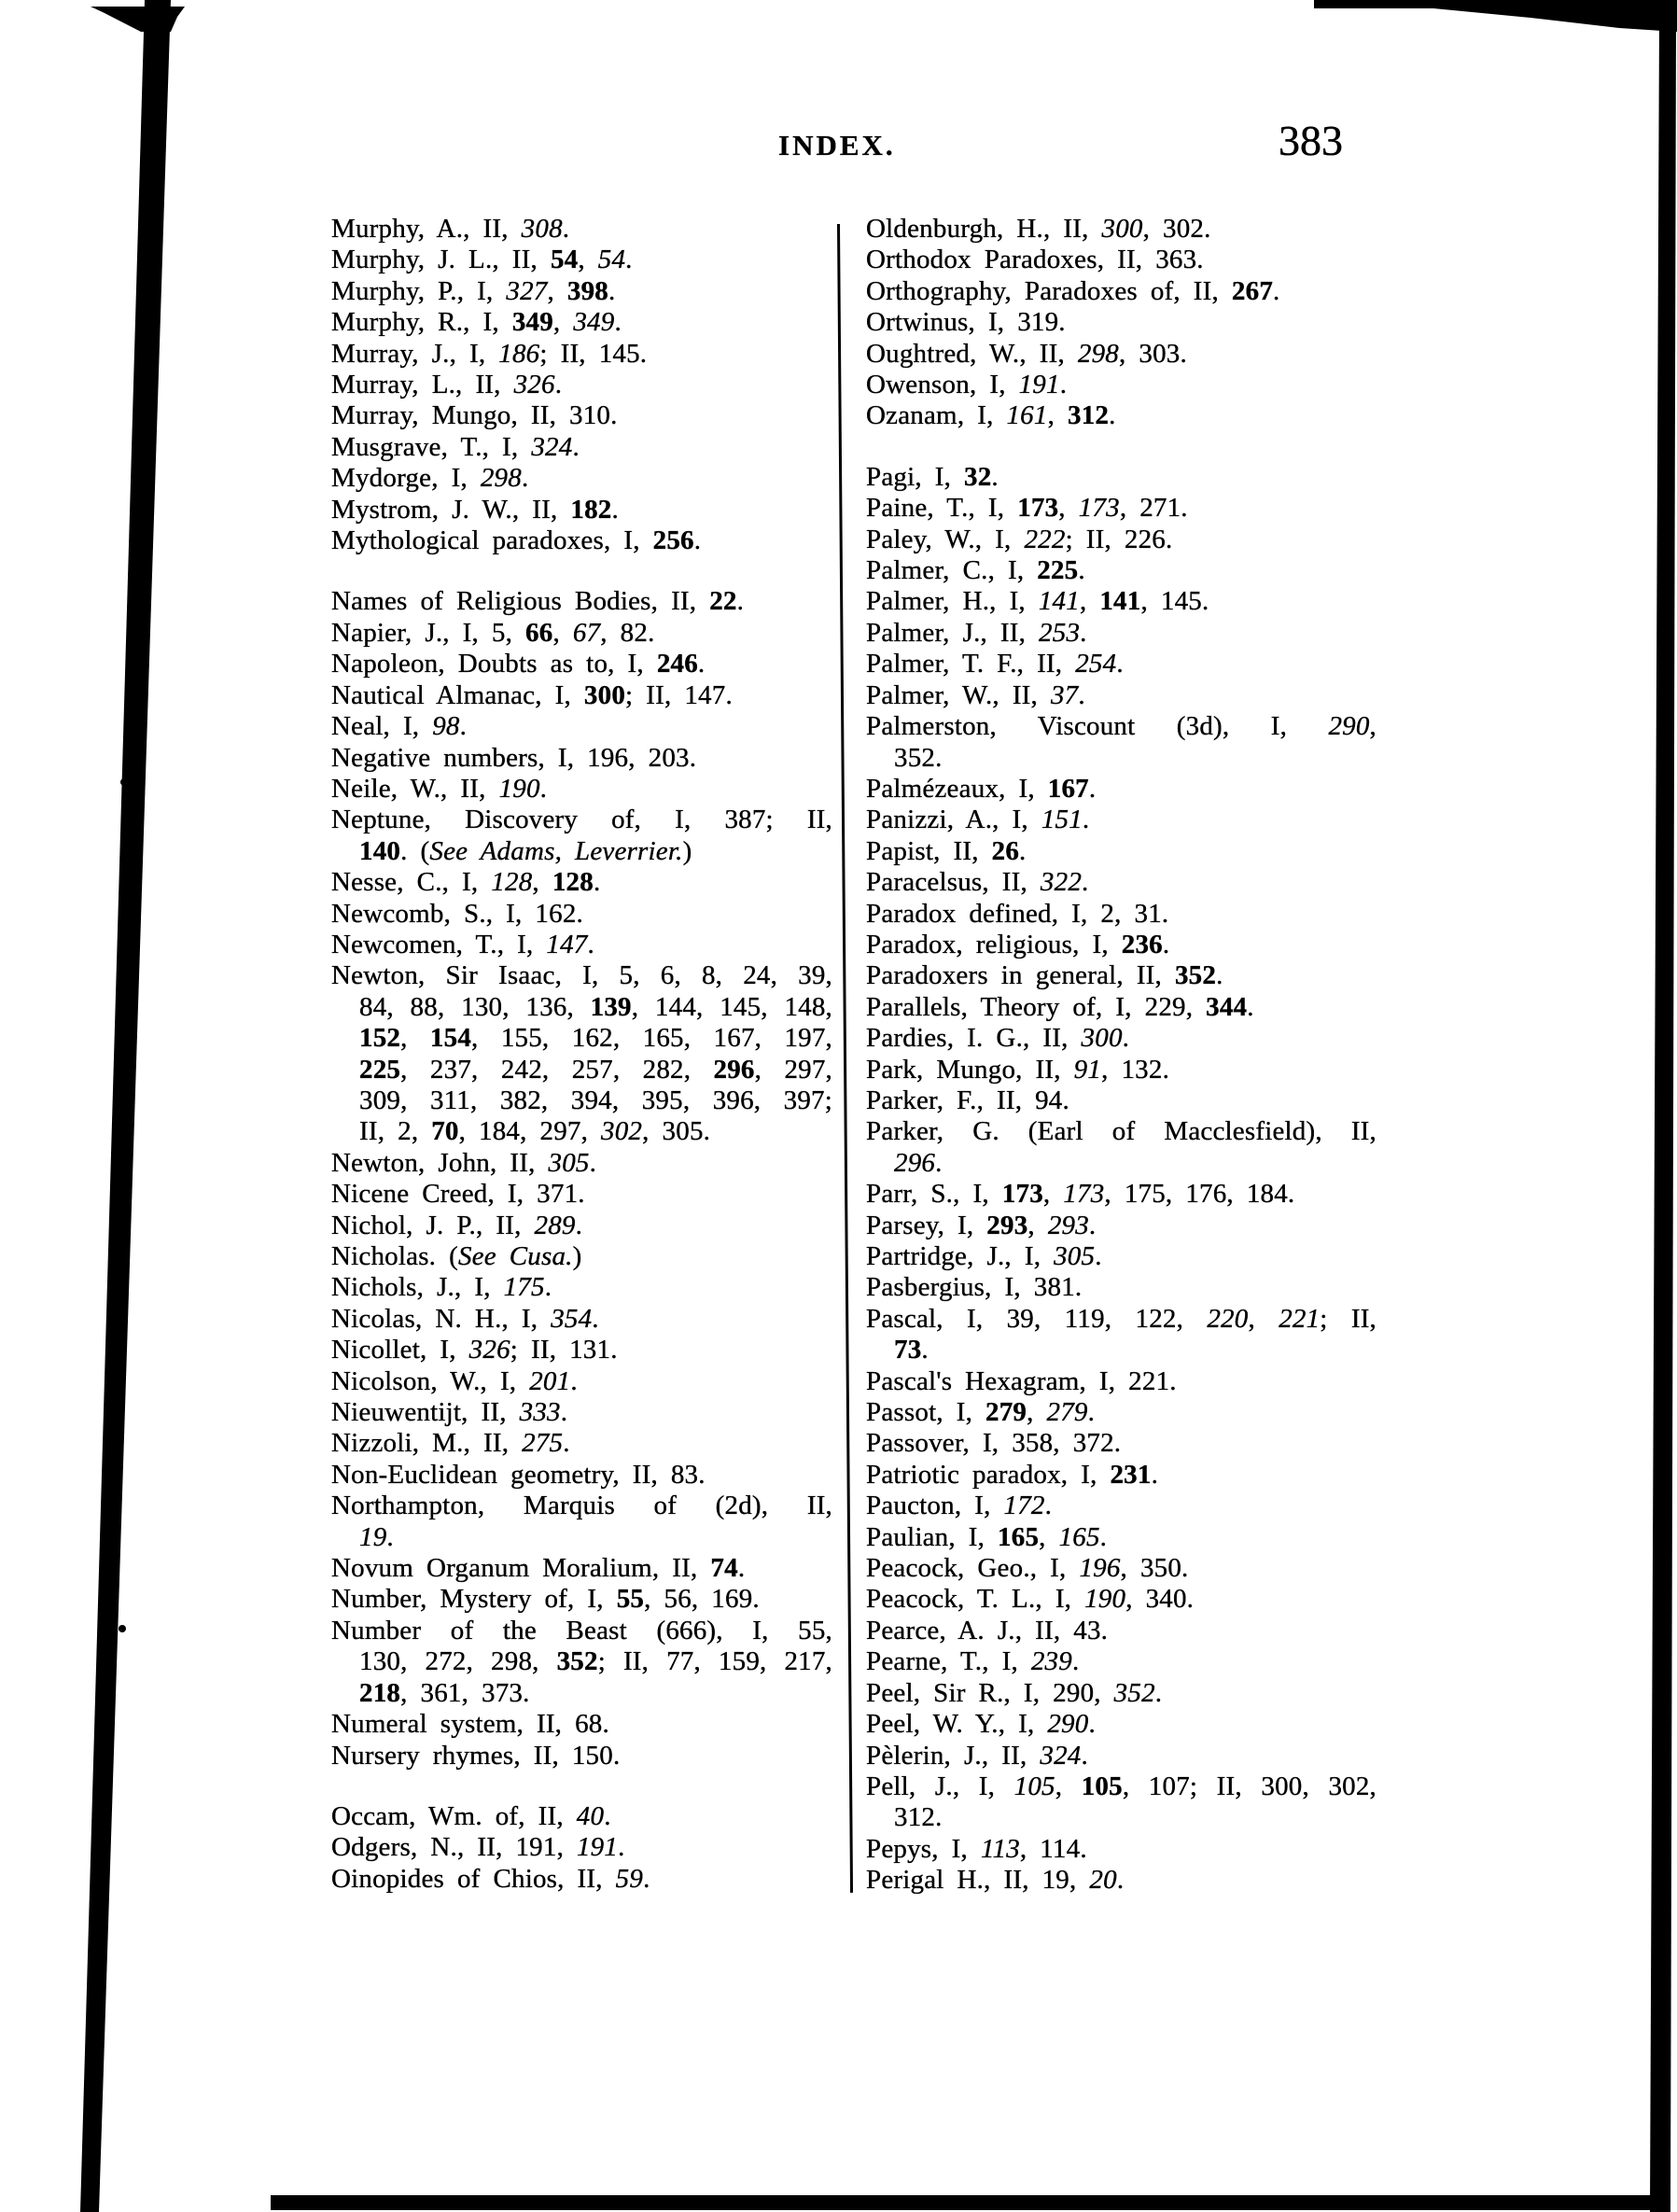 This screenshot has width=1677, height=2212. I want to click on index-line: Occam, Wm. of, II, 40., so click(471, 1815).